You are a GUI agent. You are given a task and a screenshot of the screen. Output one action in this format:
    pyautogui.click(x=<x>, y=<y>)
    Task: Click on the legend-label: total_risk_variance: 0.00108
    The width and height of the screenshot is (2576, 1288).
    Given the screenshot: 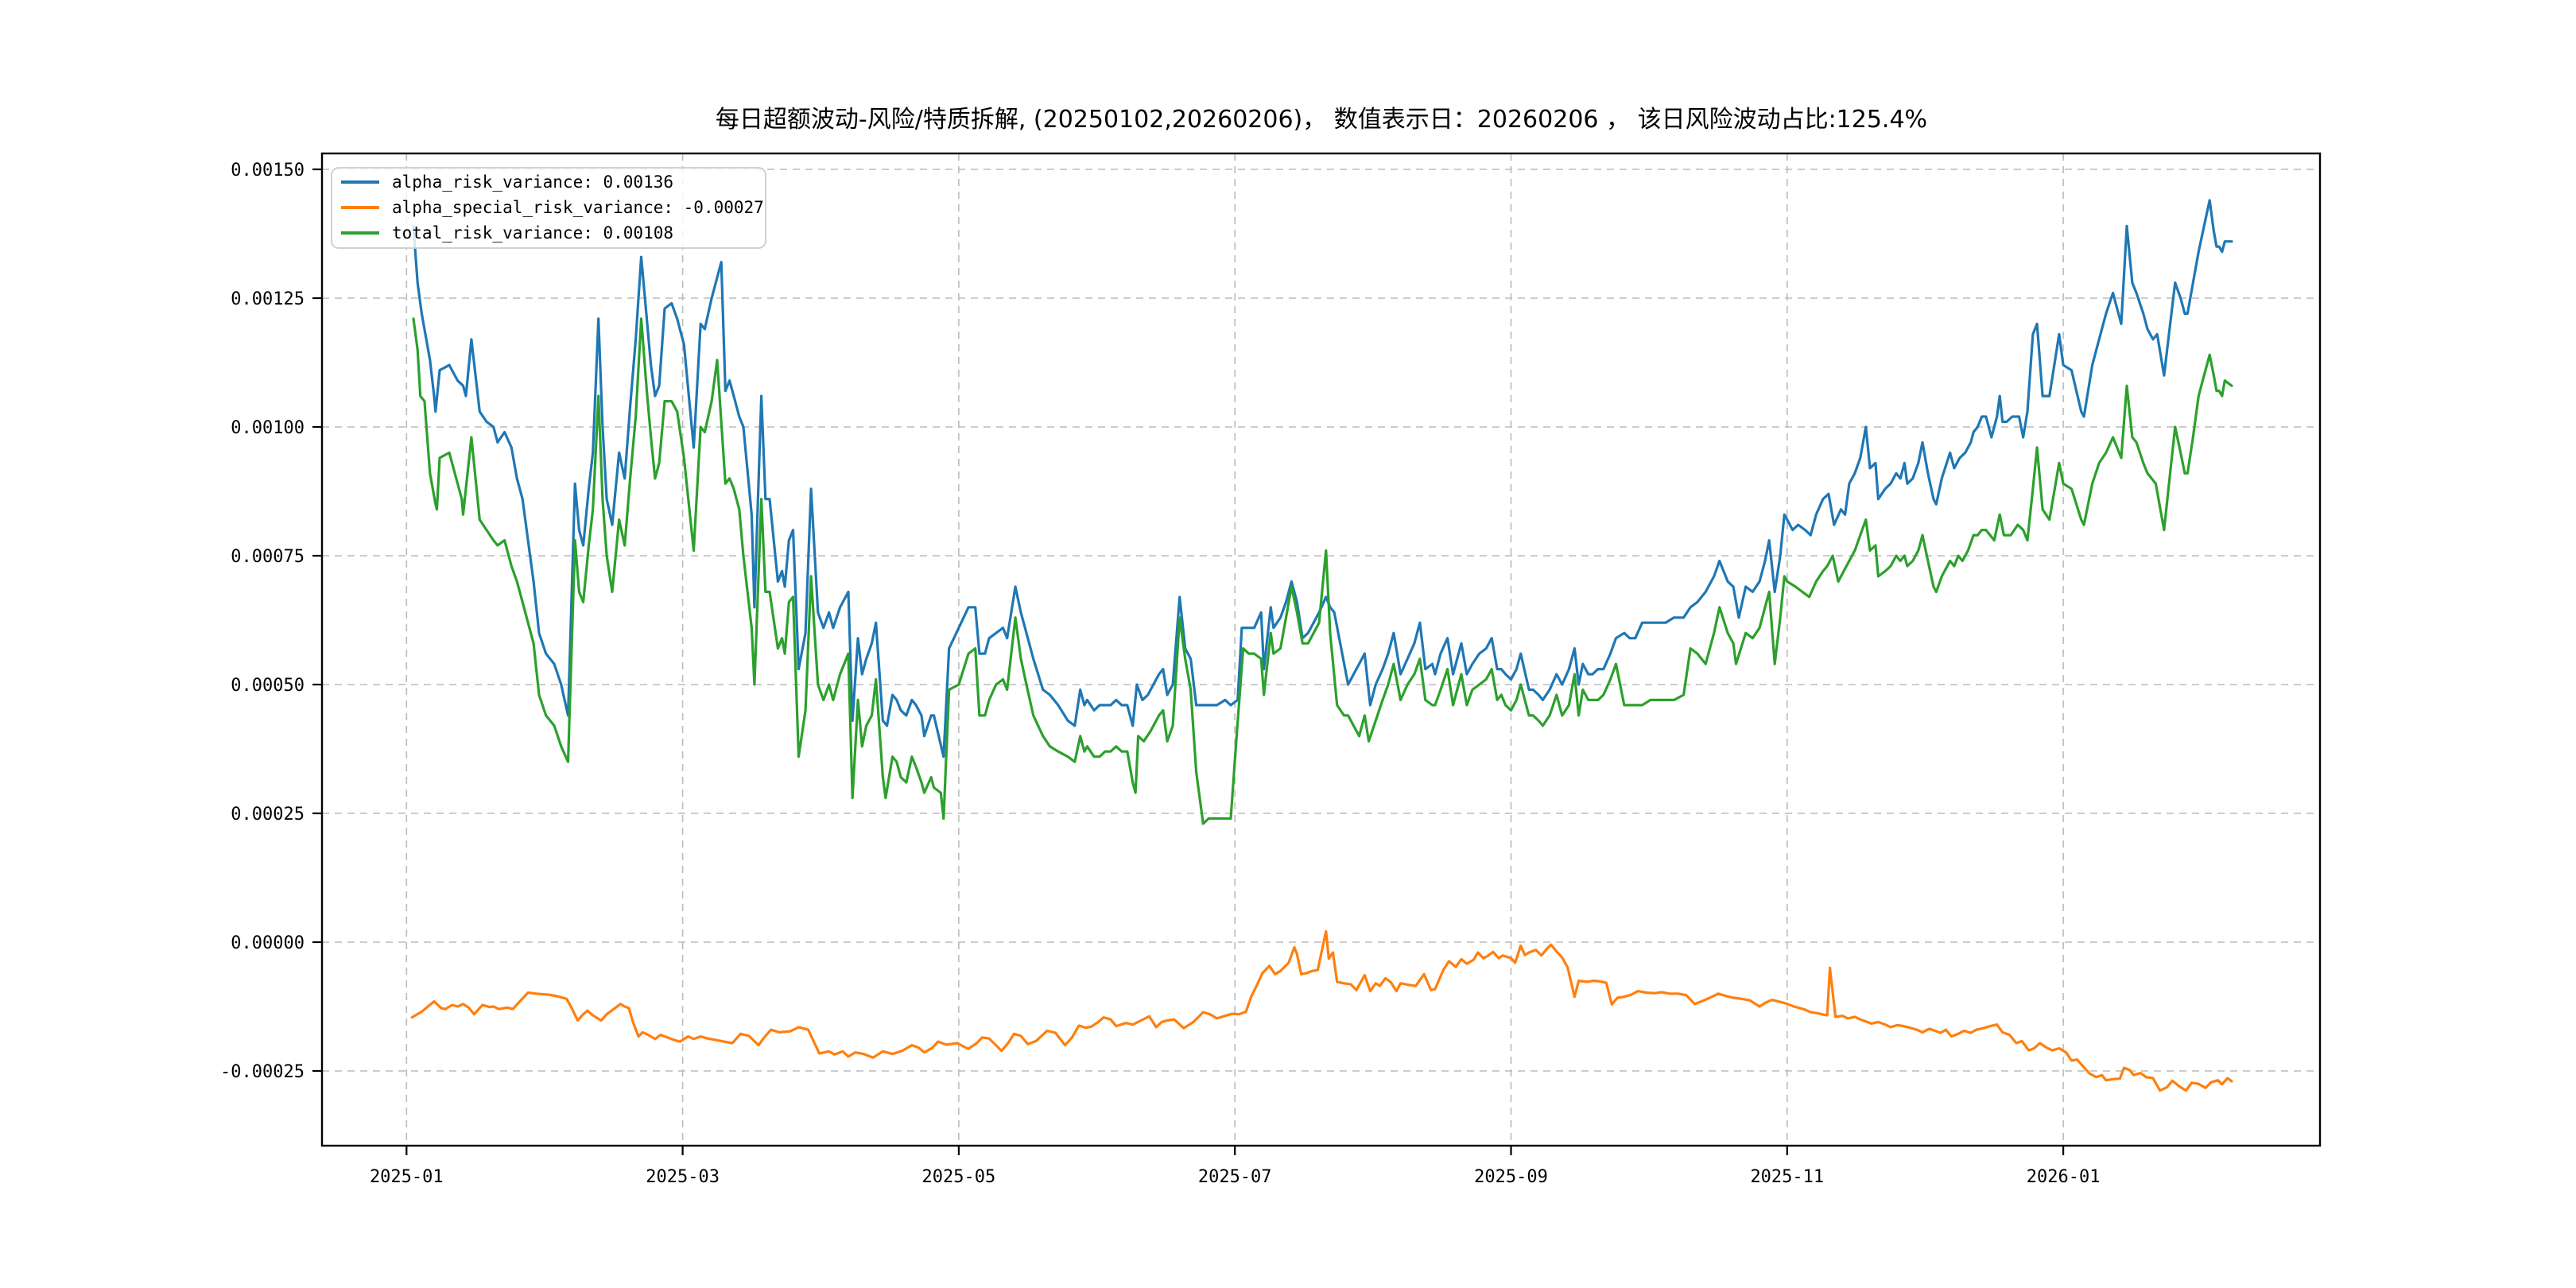 What is the action you would take?
    pyautogui.click(x=532, y=232)
    